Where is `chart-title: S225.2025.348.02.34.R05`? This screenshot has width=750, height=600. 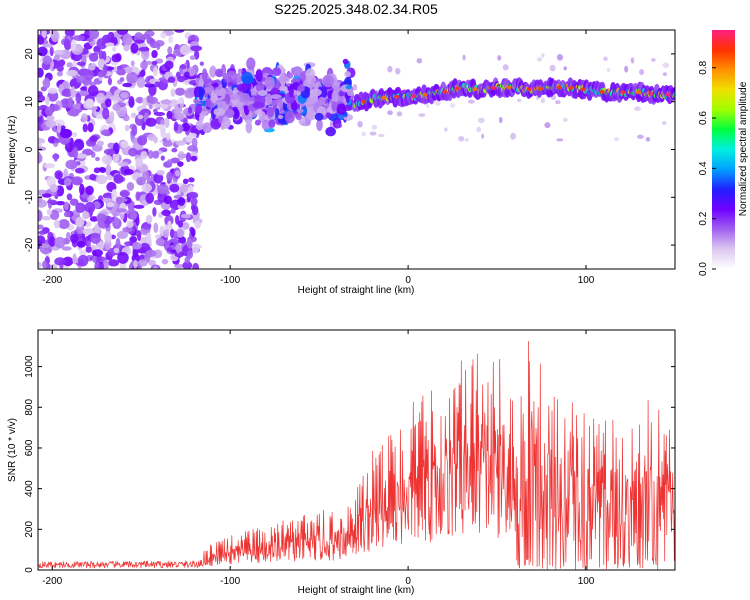
chart-title: S225.2025.348.02.34.R05 is located at coordinates (356, 9).